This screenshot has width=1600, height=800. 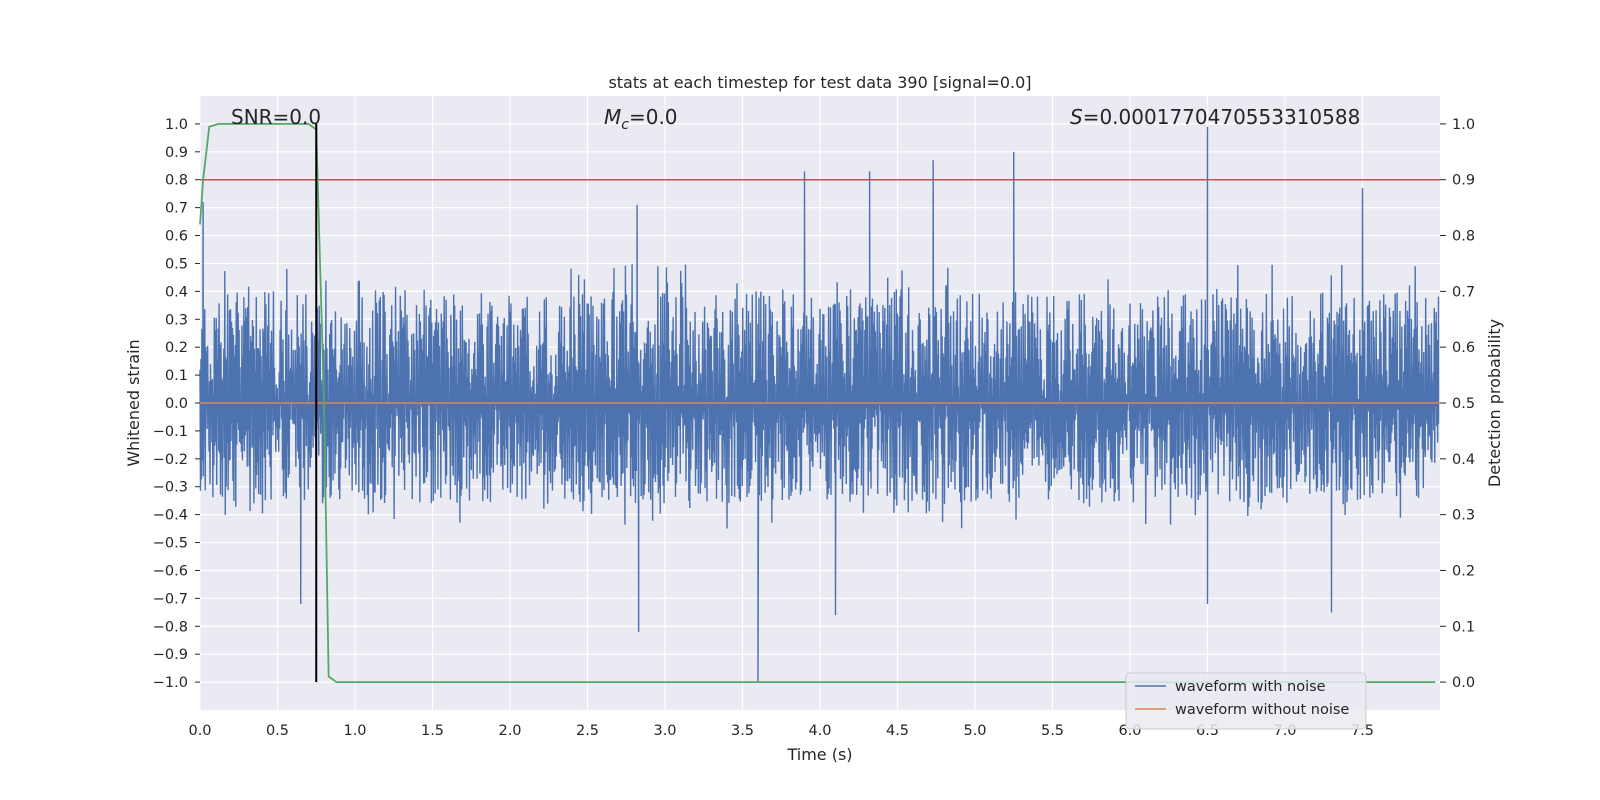 I want to click on y-tick-label-right: 0.9, so click(x=1463, y=181).